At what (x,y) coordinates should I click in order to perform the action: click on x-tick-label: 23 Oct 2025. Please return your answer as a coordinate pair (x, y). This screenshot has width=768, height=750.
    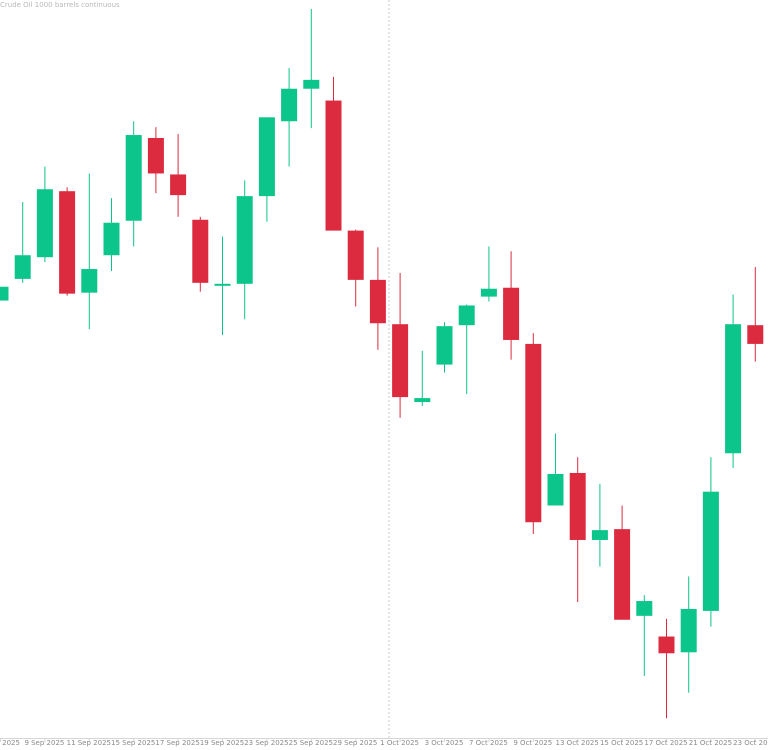
    Looking at the image, I should click on (750, 743).